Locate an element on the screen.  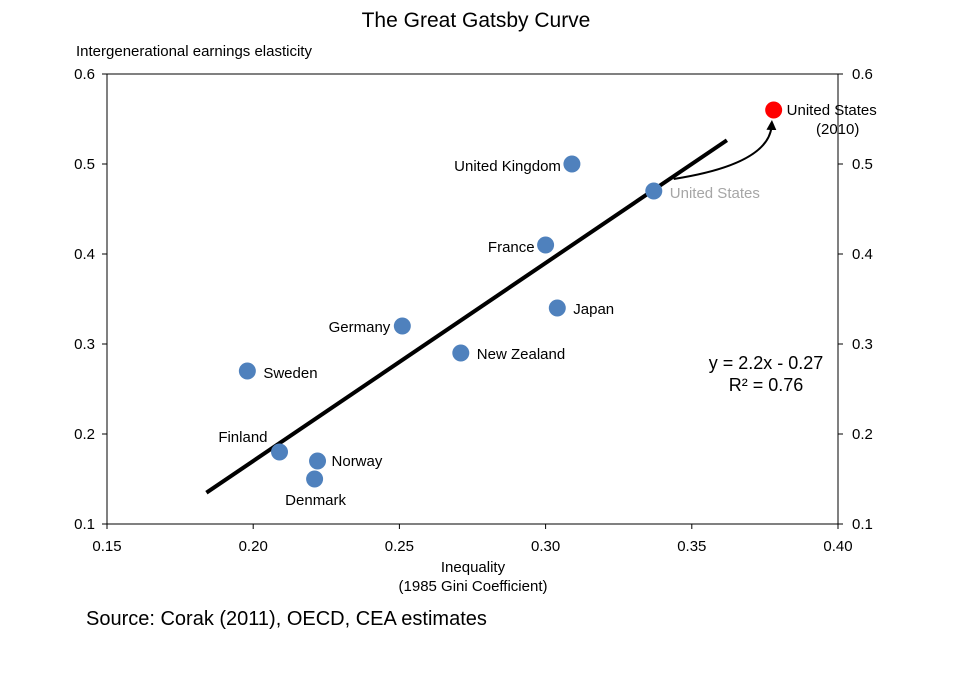
point-label-norway: Norway is located at coordinates (357, 461).